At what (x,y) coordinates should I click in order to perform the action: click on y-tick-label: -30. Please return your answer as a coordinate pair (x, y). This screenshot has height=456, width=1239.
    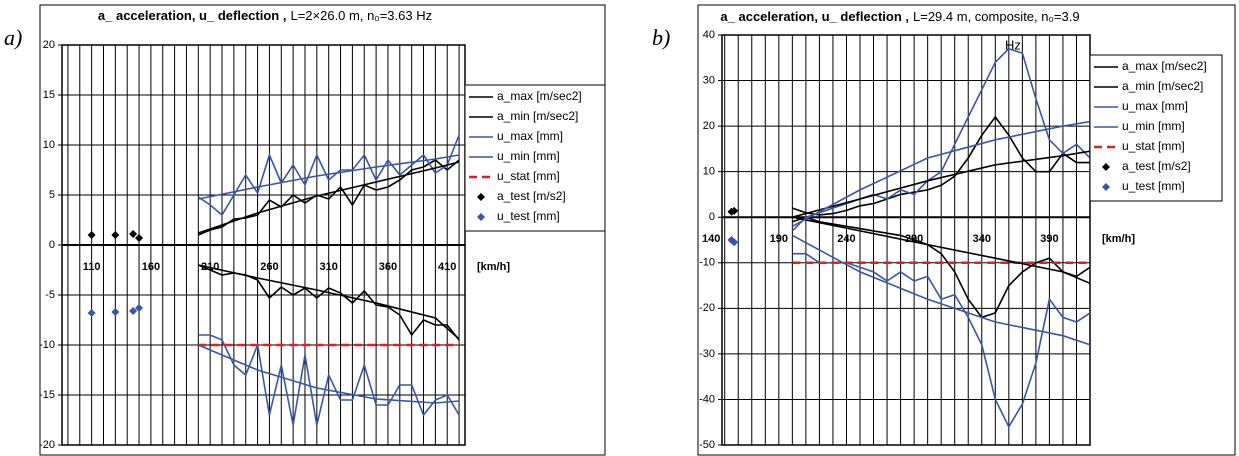
    Looking at the image, I should click on (707, 354).